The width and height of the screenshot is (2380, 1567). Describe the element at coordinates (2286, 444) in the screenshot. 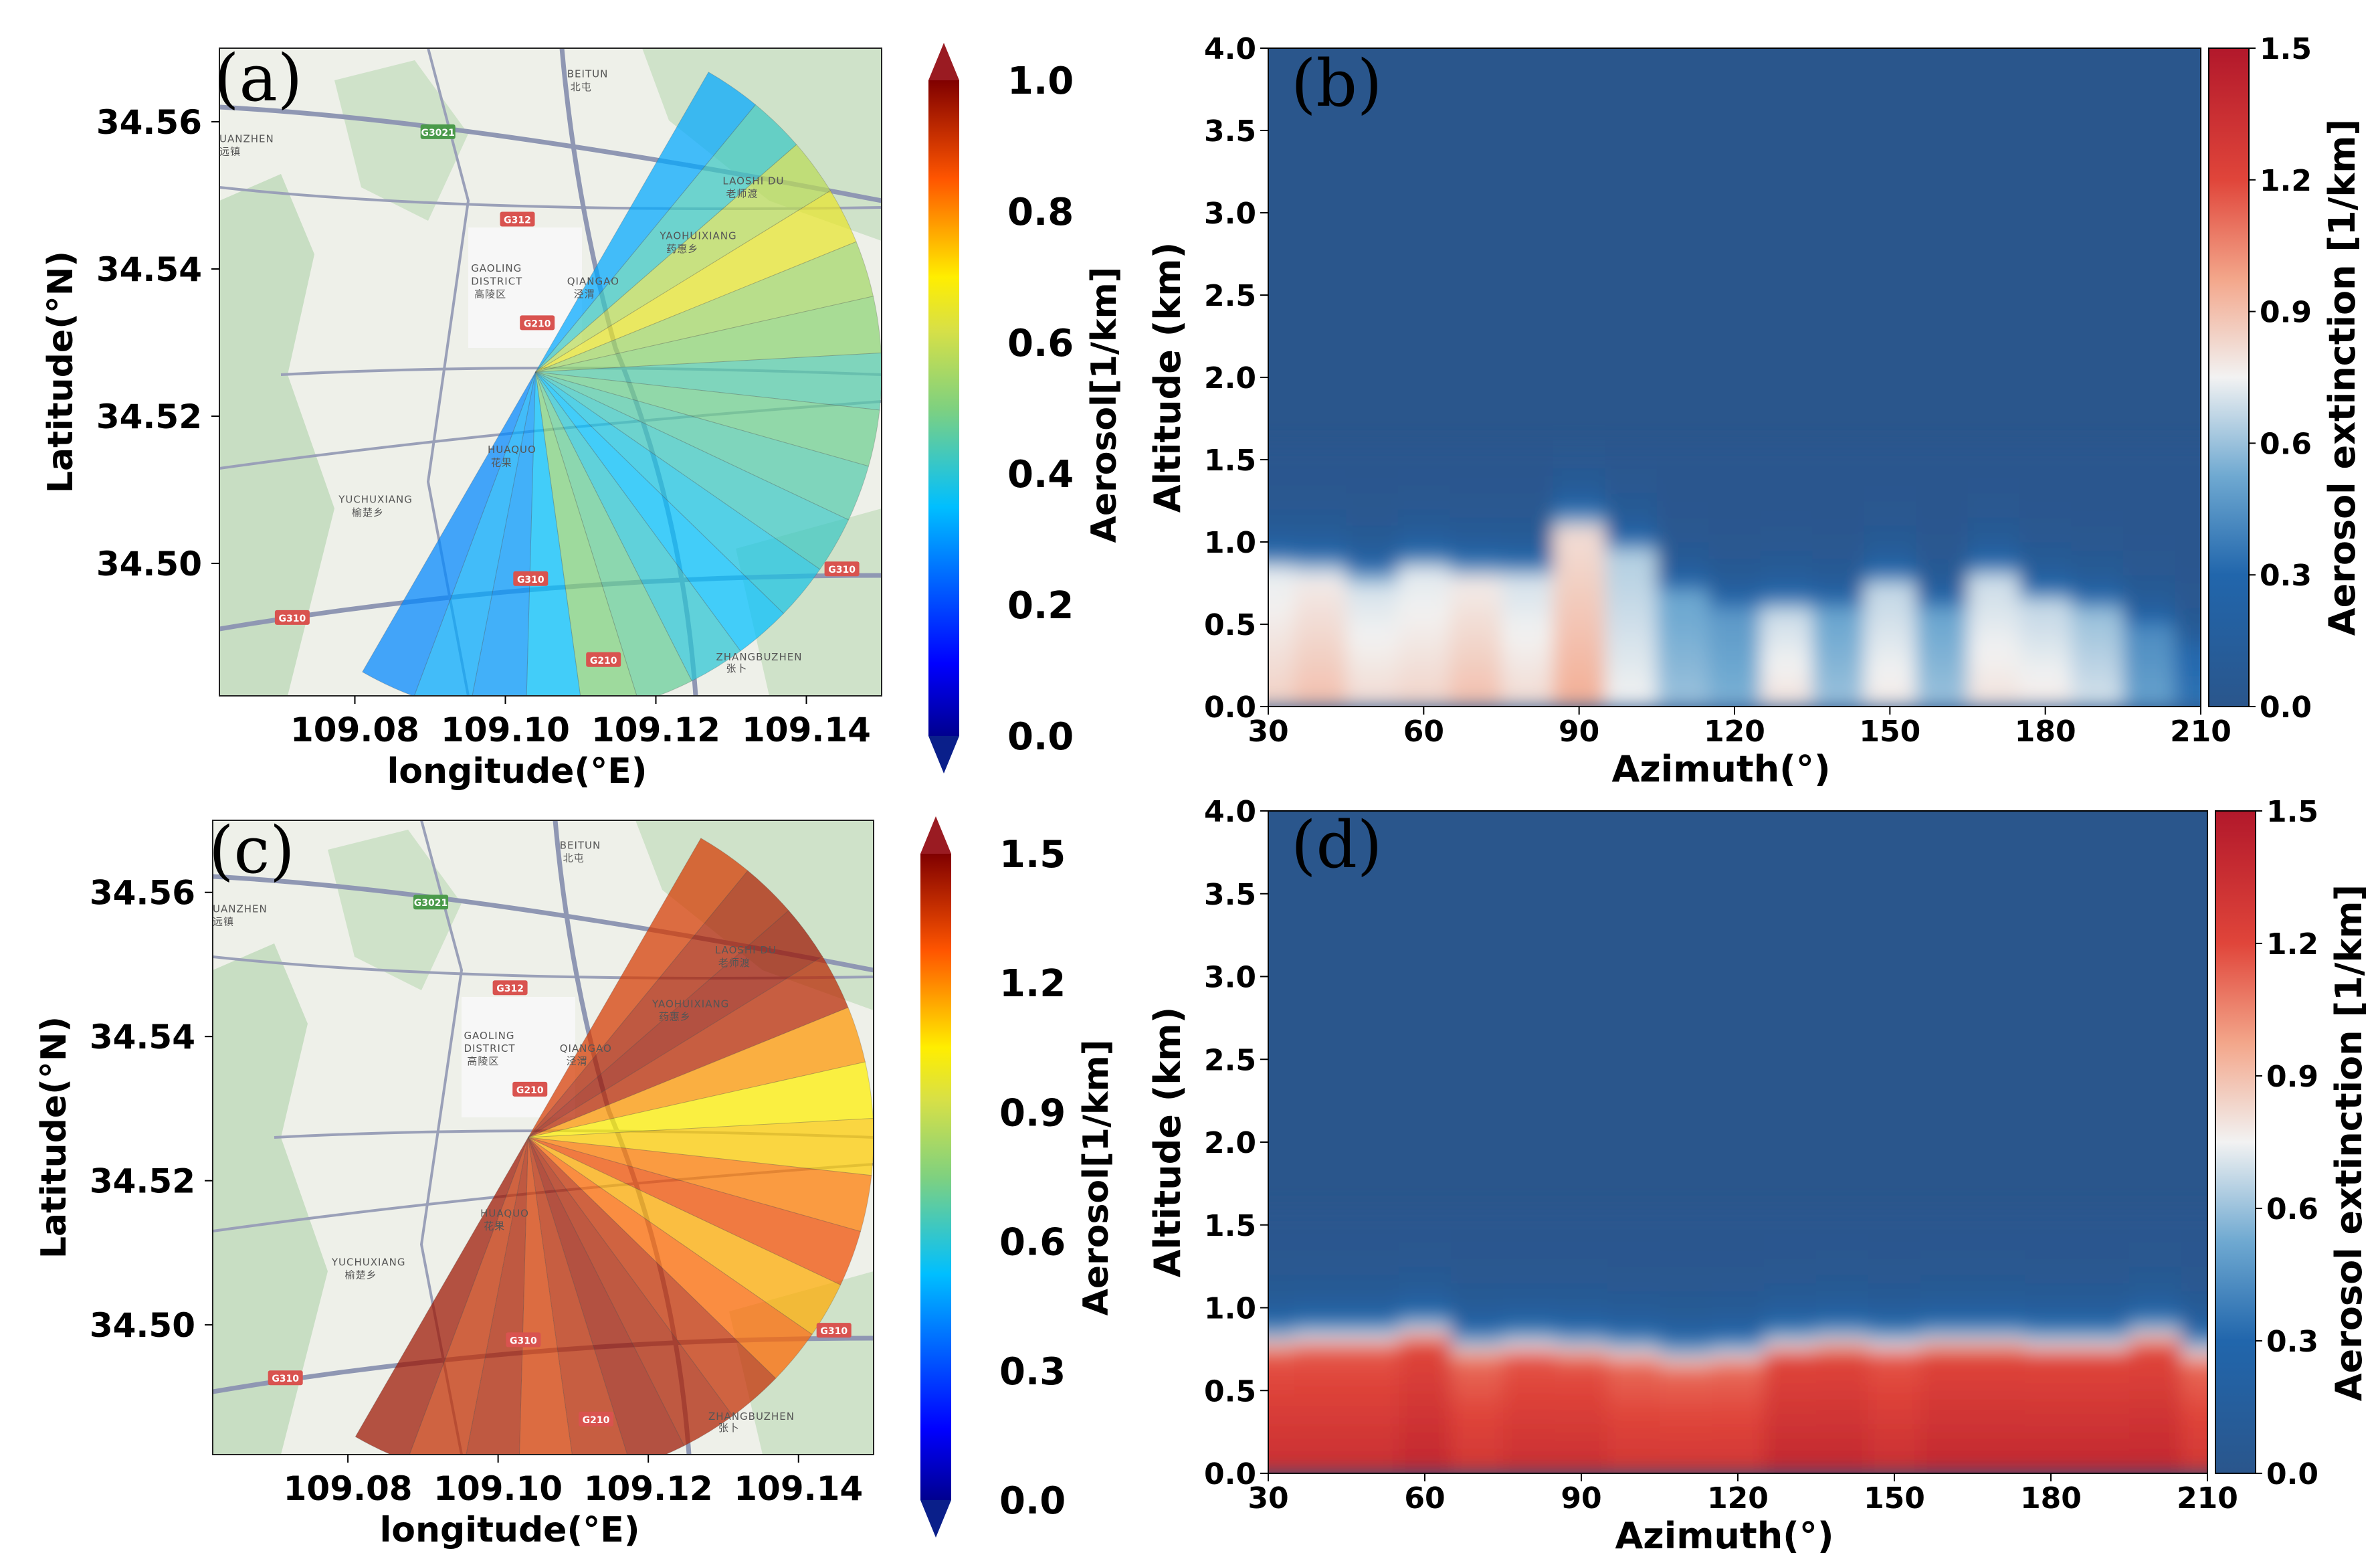

I see `colorbar-tick-label: 0.6` at that location.